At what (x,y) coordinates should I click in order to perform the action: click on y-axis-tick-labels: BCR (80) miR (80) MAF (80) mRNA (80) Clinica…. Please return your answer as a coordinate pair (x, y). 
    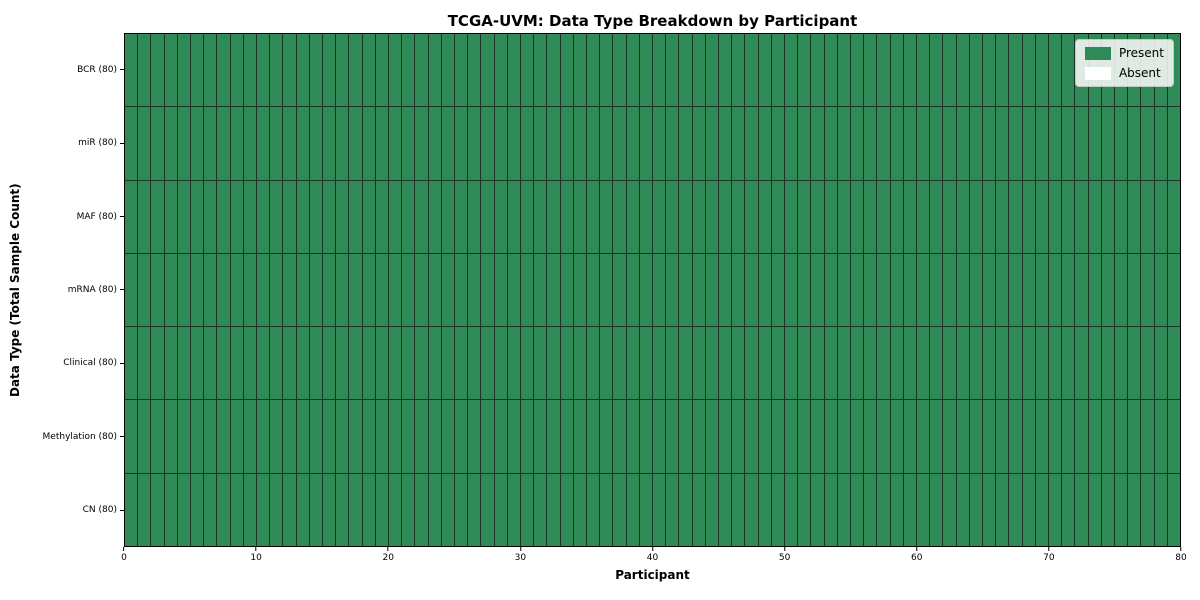
    Looking at the image, I should click on (62, 290).